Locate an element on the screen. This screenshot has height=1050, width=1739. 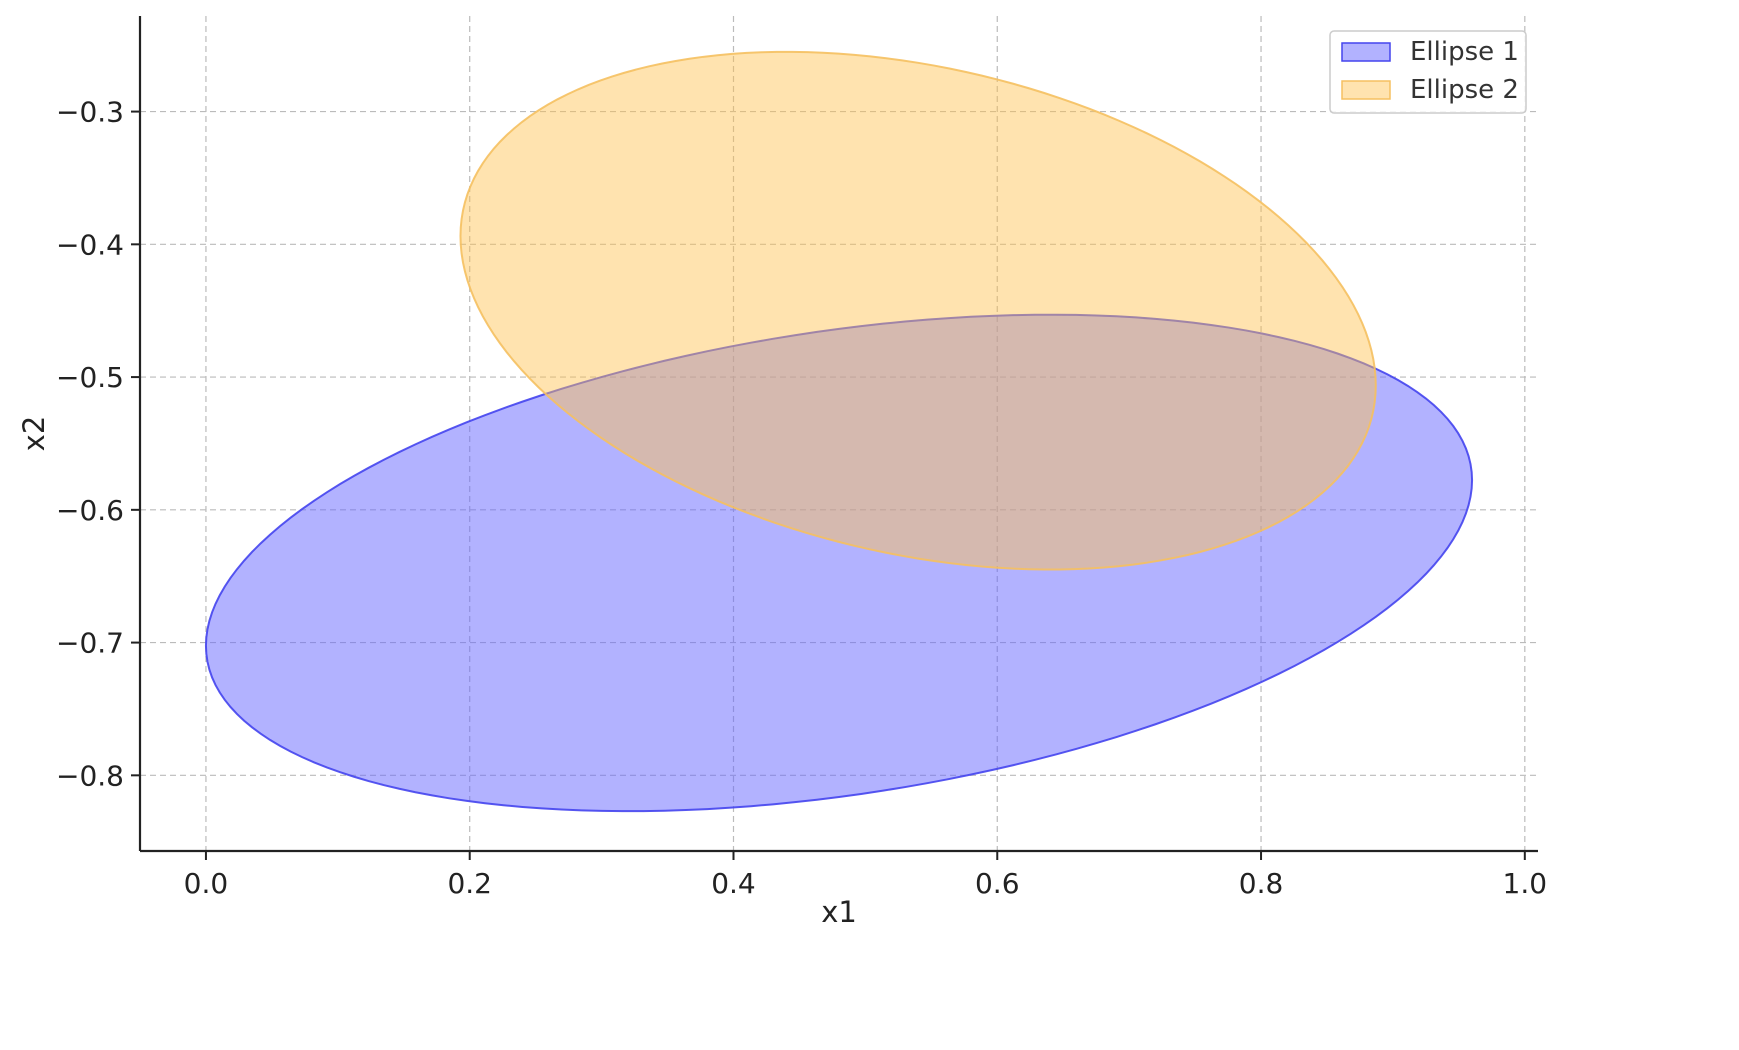
y-tick-label-1: −0.4 is located at coordinates (90, 244).